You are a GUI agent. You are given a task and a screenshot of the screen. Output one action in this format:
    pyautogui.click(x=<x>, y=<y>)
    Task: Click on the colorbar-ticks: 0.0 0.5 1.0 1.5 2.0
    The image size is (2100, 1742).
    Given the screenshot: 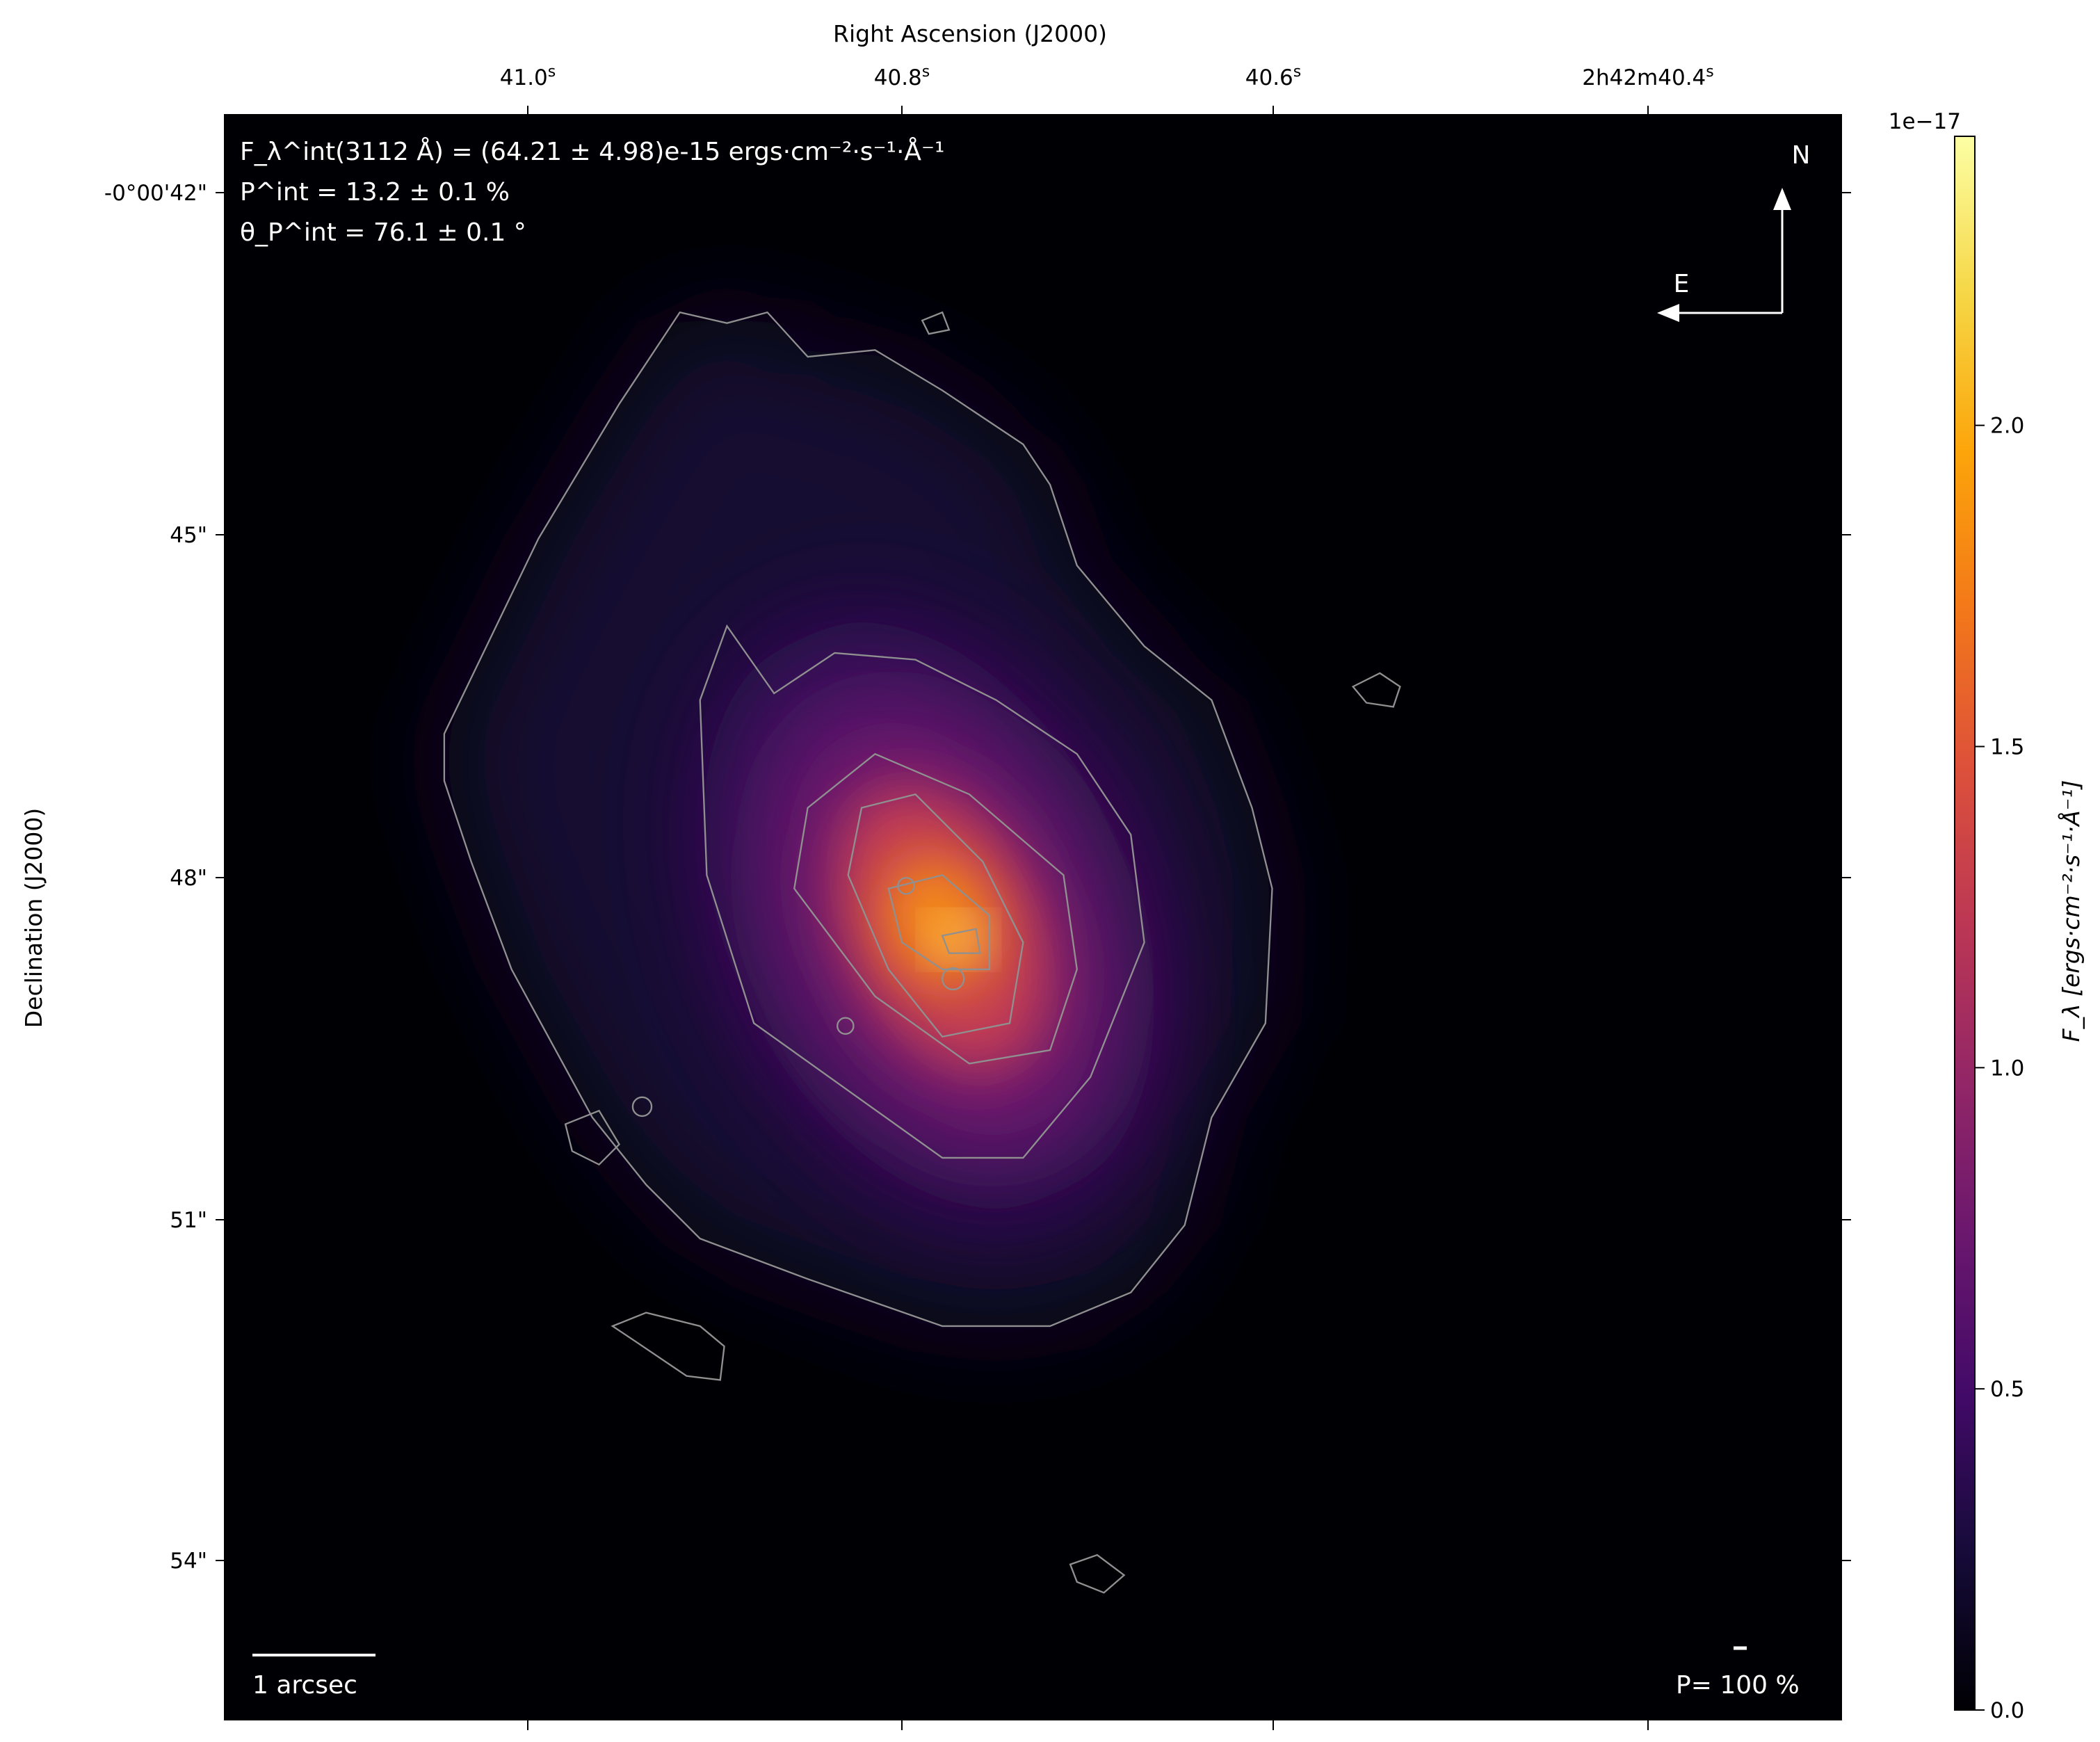 What is the action you would take?
    pyautogui.click(x=1999, y=1068)
    